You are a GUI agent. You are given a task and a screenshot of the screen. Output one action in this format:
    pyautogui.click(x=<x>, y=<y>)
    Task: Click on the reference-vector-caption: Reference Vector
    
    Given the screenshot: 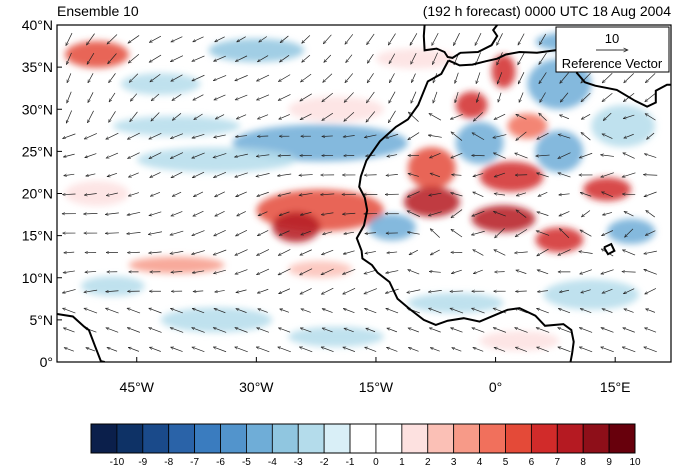 What is the action you would take?
    pyautogui.click(x=612, y=63)
    